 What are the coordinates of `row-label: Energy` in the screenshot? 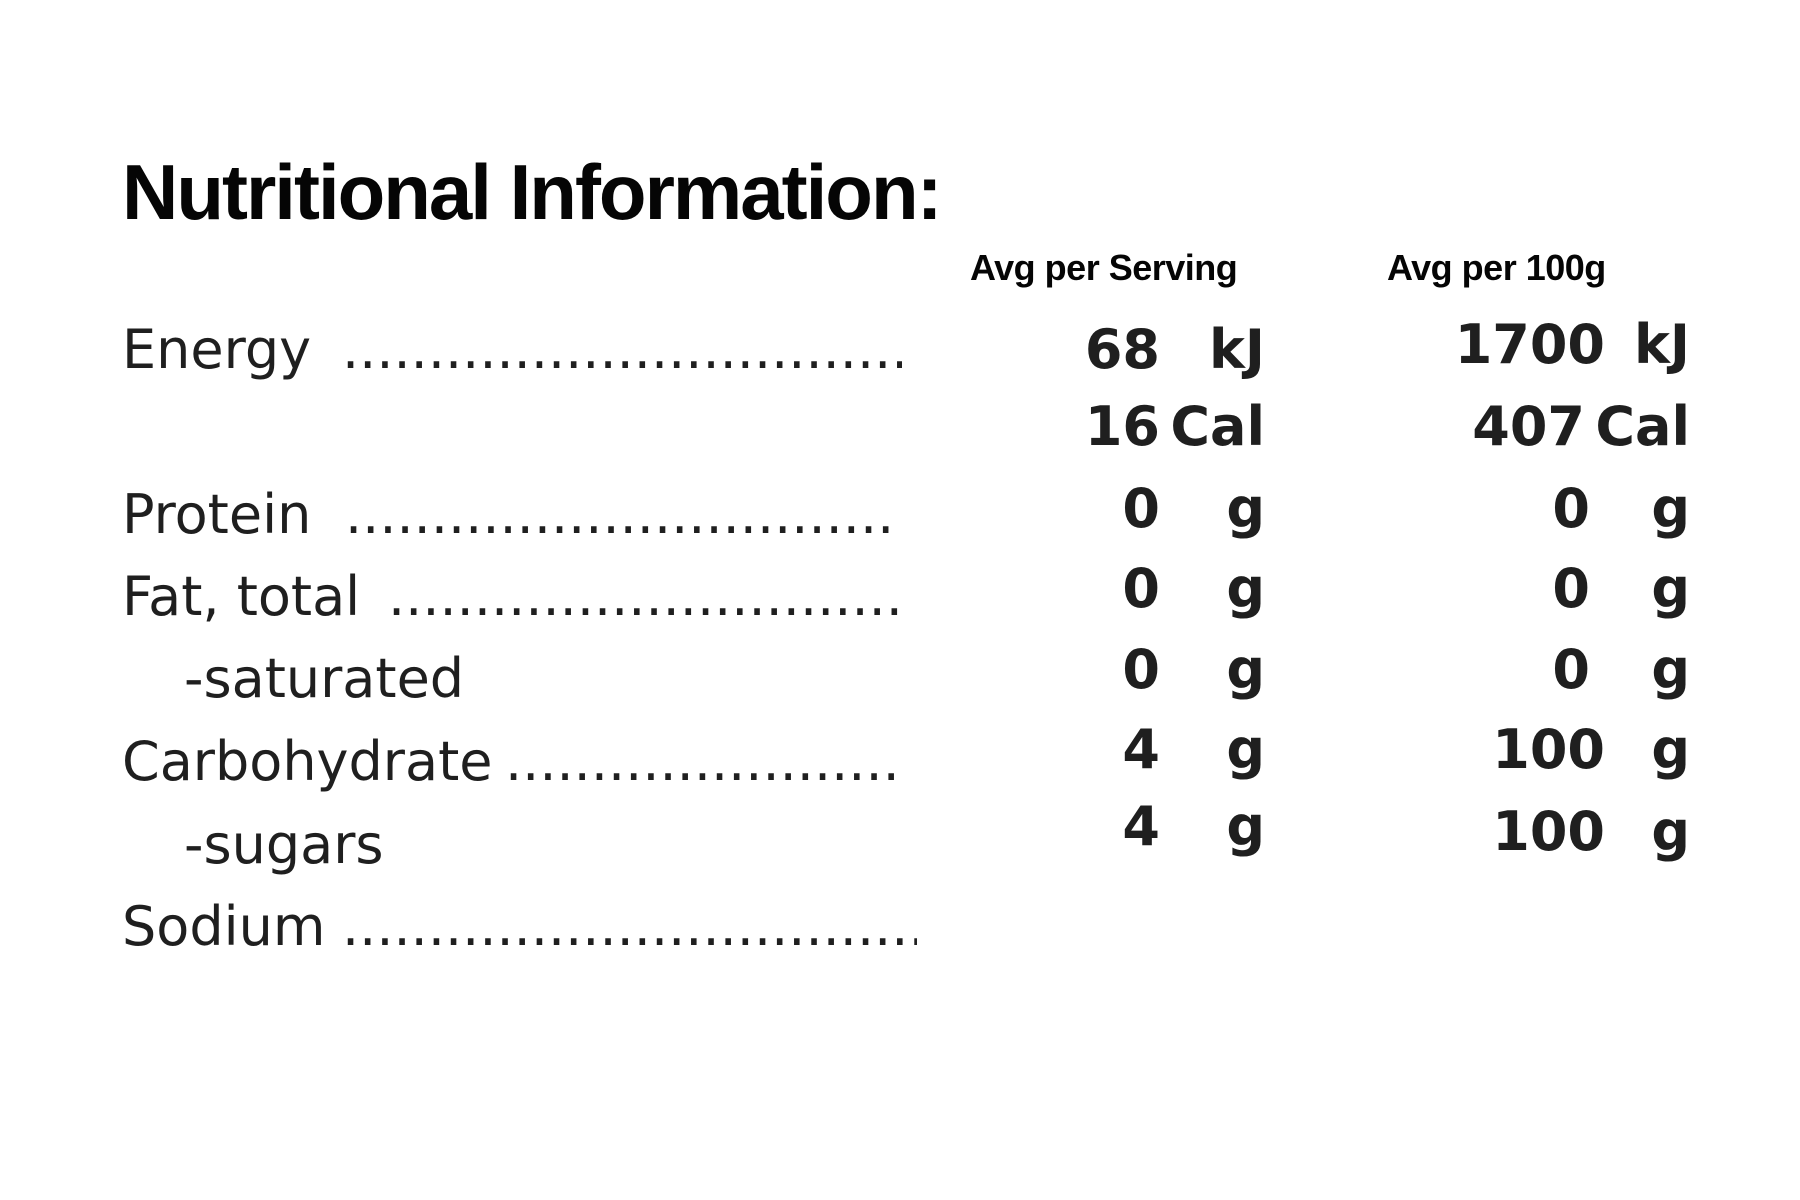 It's located at (217, 349).